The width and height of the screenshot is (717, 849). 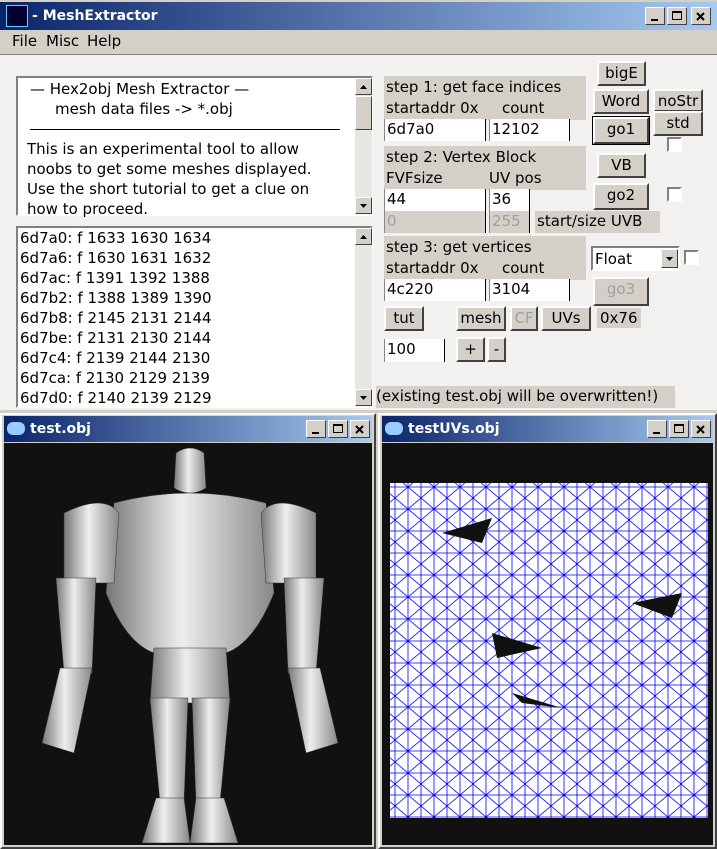 What do you see at coordinates (461, 157) in the screenshot?
I see `step2-label: step 2: Vertex Block` at bounding box center [461, 157].